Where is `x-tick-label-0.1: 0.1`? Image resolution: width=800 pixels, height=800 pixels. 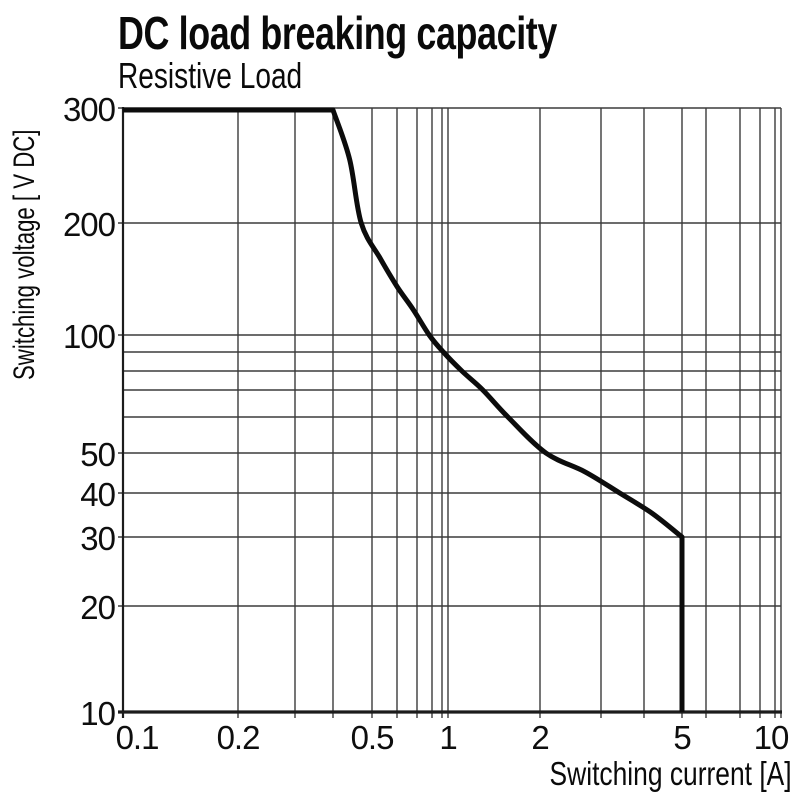
x-tick-label-0.1: 0.1 is located at coordinates (137, 737).